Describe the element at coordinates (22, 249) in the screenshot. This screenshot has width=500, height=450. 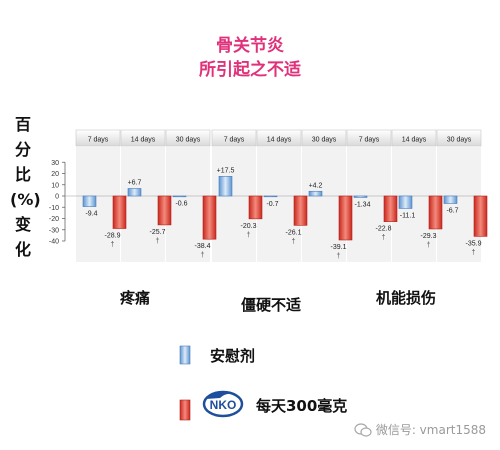
I see `ylabel-char: 化` at that location.